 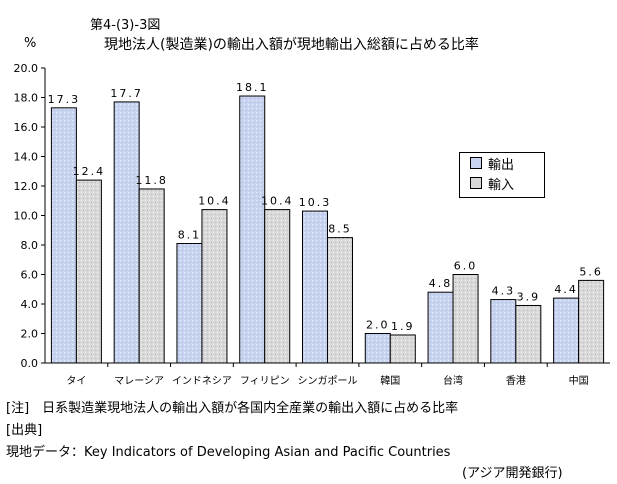 What do you see at coordinates (126, 93) in the screenshot?
I see `bar-value-label: 17.7` at bounding box center [126, 93].